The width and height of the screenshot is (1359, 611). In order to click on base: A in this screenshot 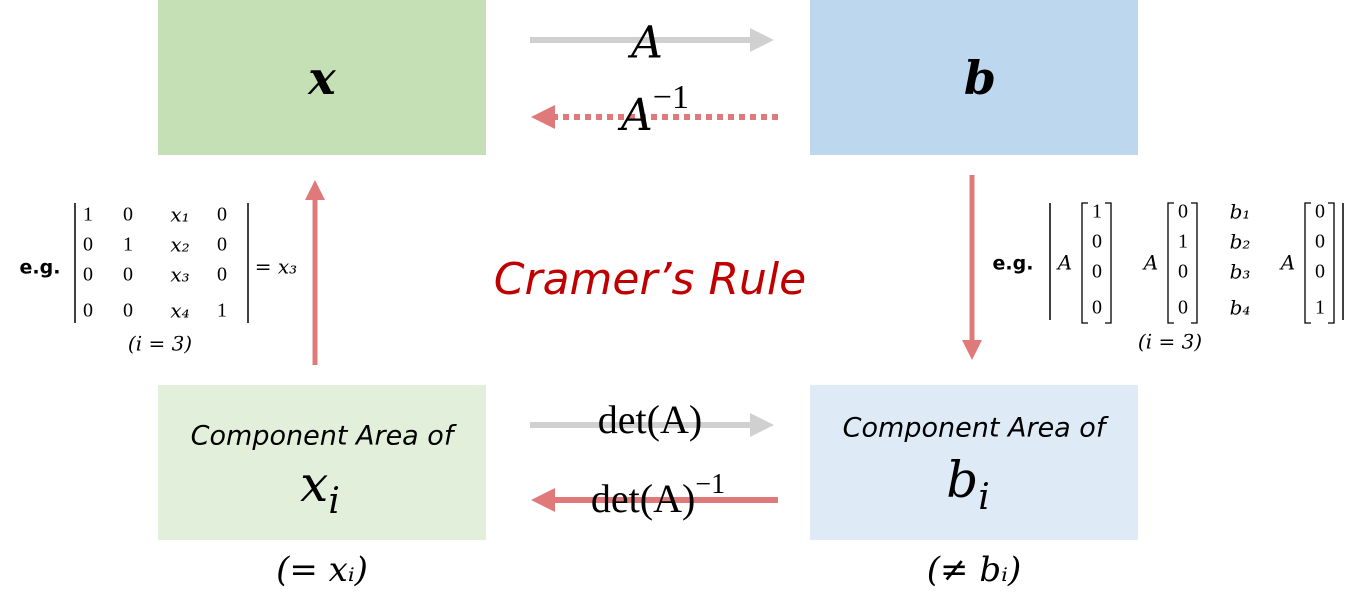, I will do `click(635, 115)`.